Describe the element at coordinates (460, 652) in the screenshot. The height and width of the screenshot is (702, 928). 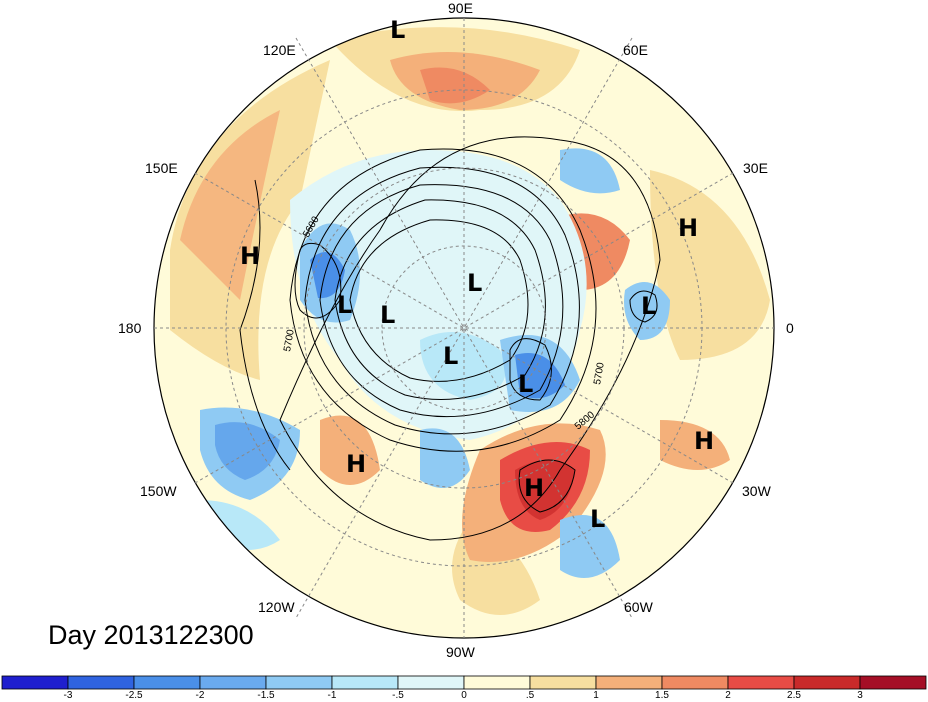
I see `lon-label-90w: 90W` at that location.